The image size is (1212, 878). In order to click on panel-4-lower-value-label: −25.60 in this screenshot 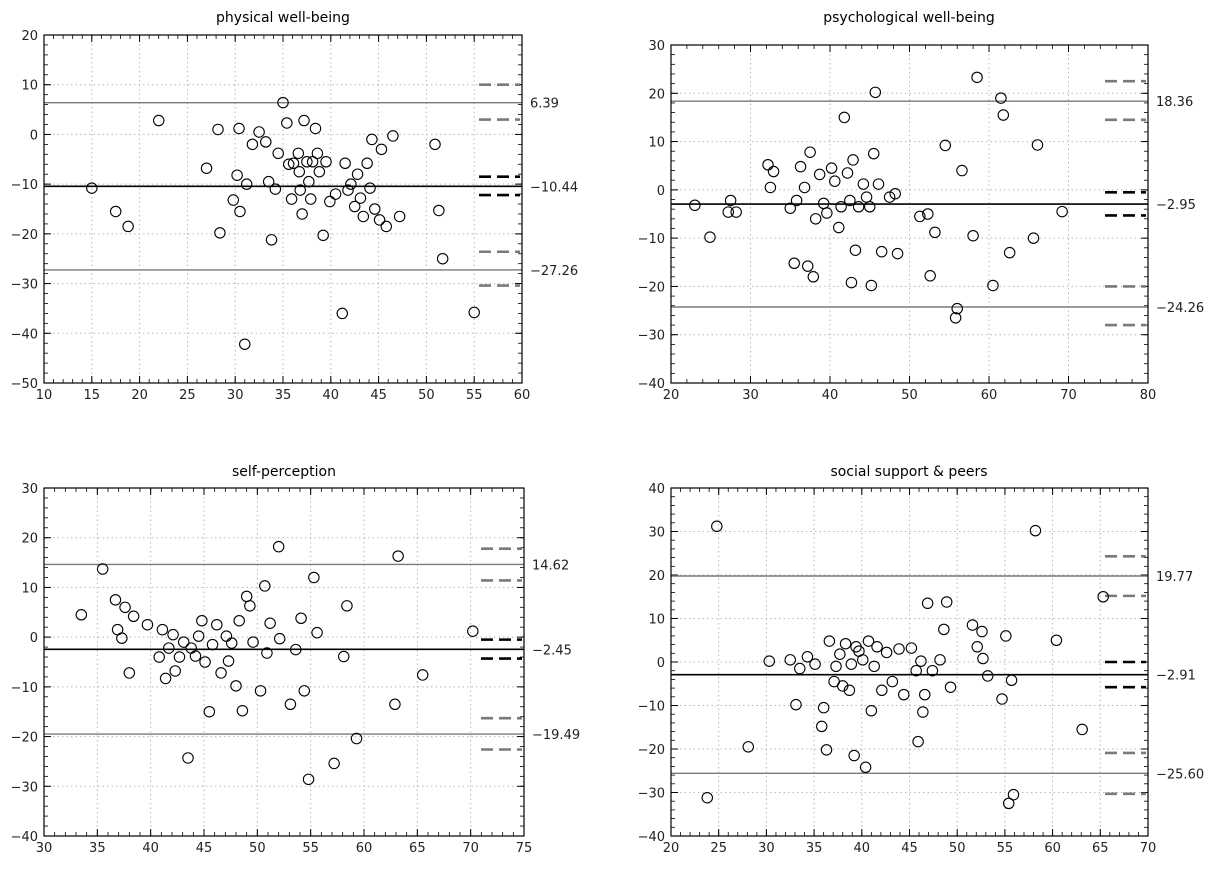, I will do `click(1180, 774)`.